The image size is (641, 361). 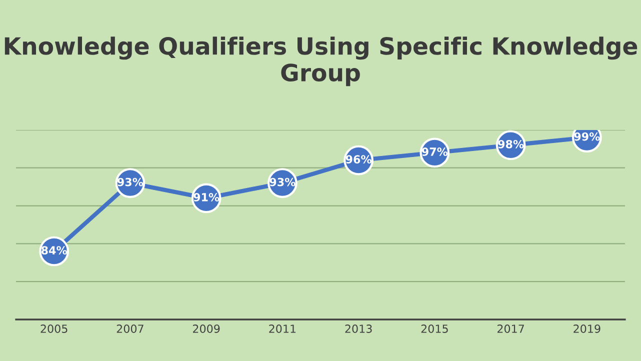 What do you see at coordinates (434, 328) in the screenshot?
I see `x-tick-label: 2015` at bounding box center [434, 328].